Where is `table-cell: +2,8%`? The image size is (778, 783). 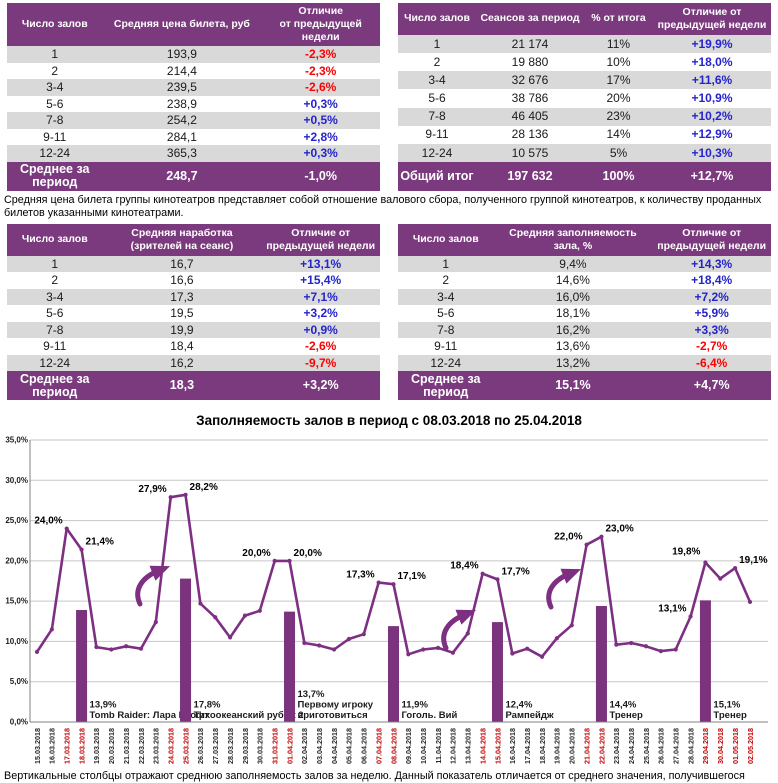
table-cell: +2,8% is located at coordinates (320, 136).